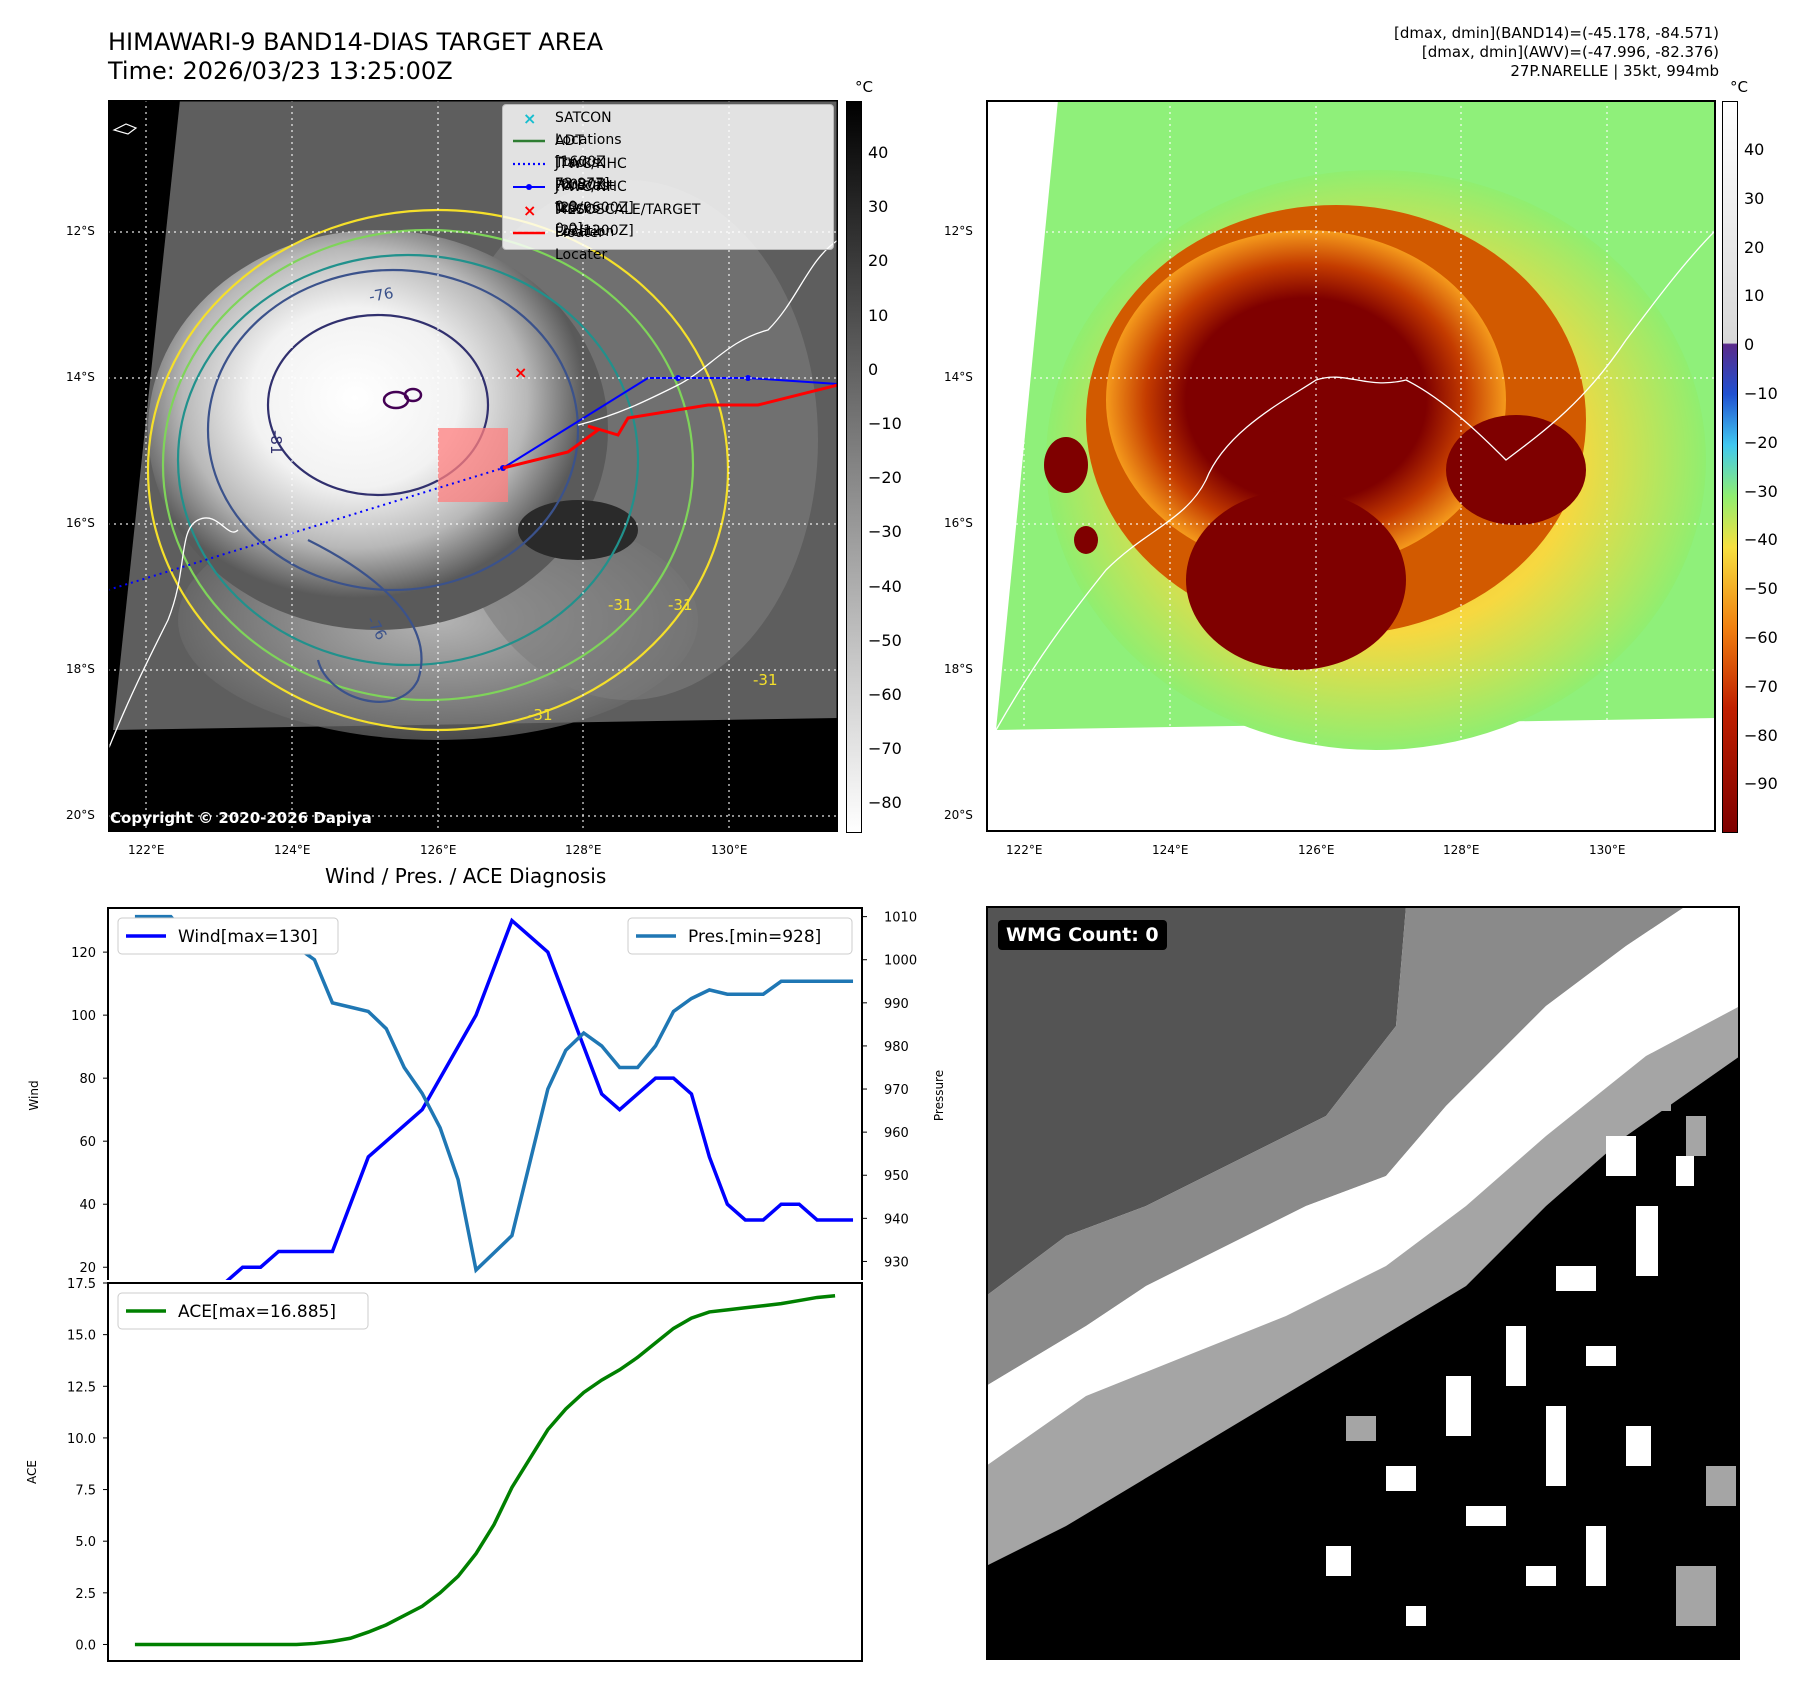  What do you see at coordinates (1296, 580) in the screenshot?
I see `awv-core-south` at bounding box center [1296, 580].